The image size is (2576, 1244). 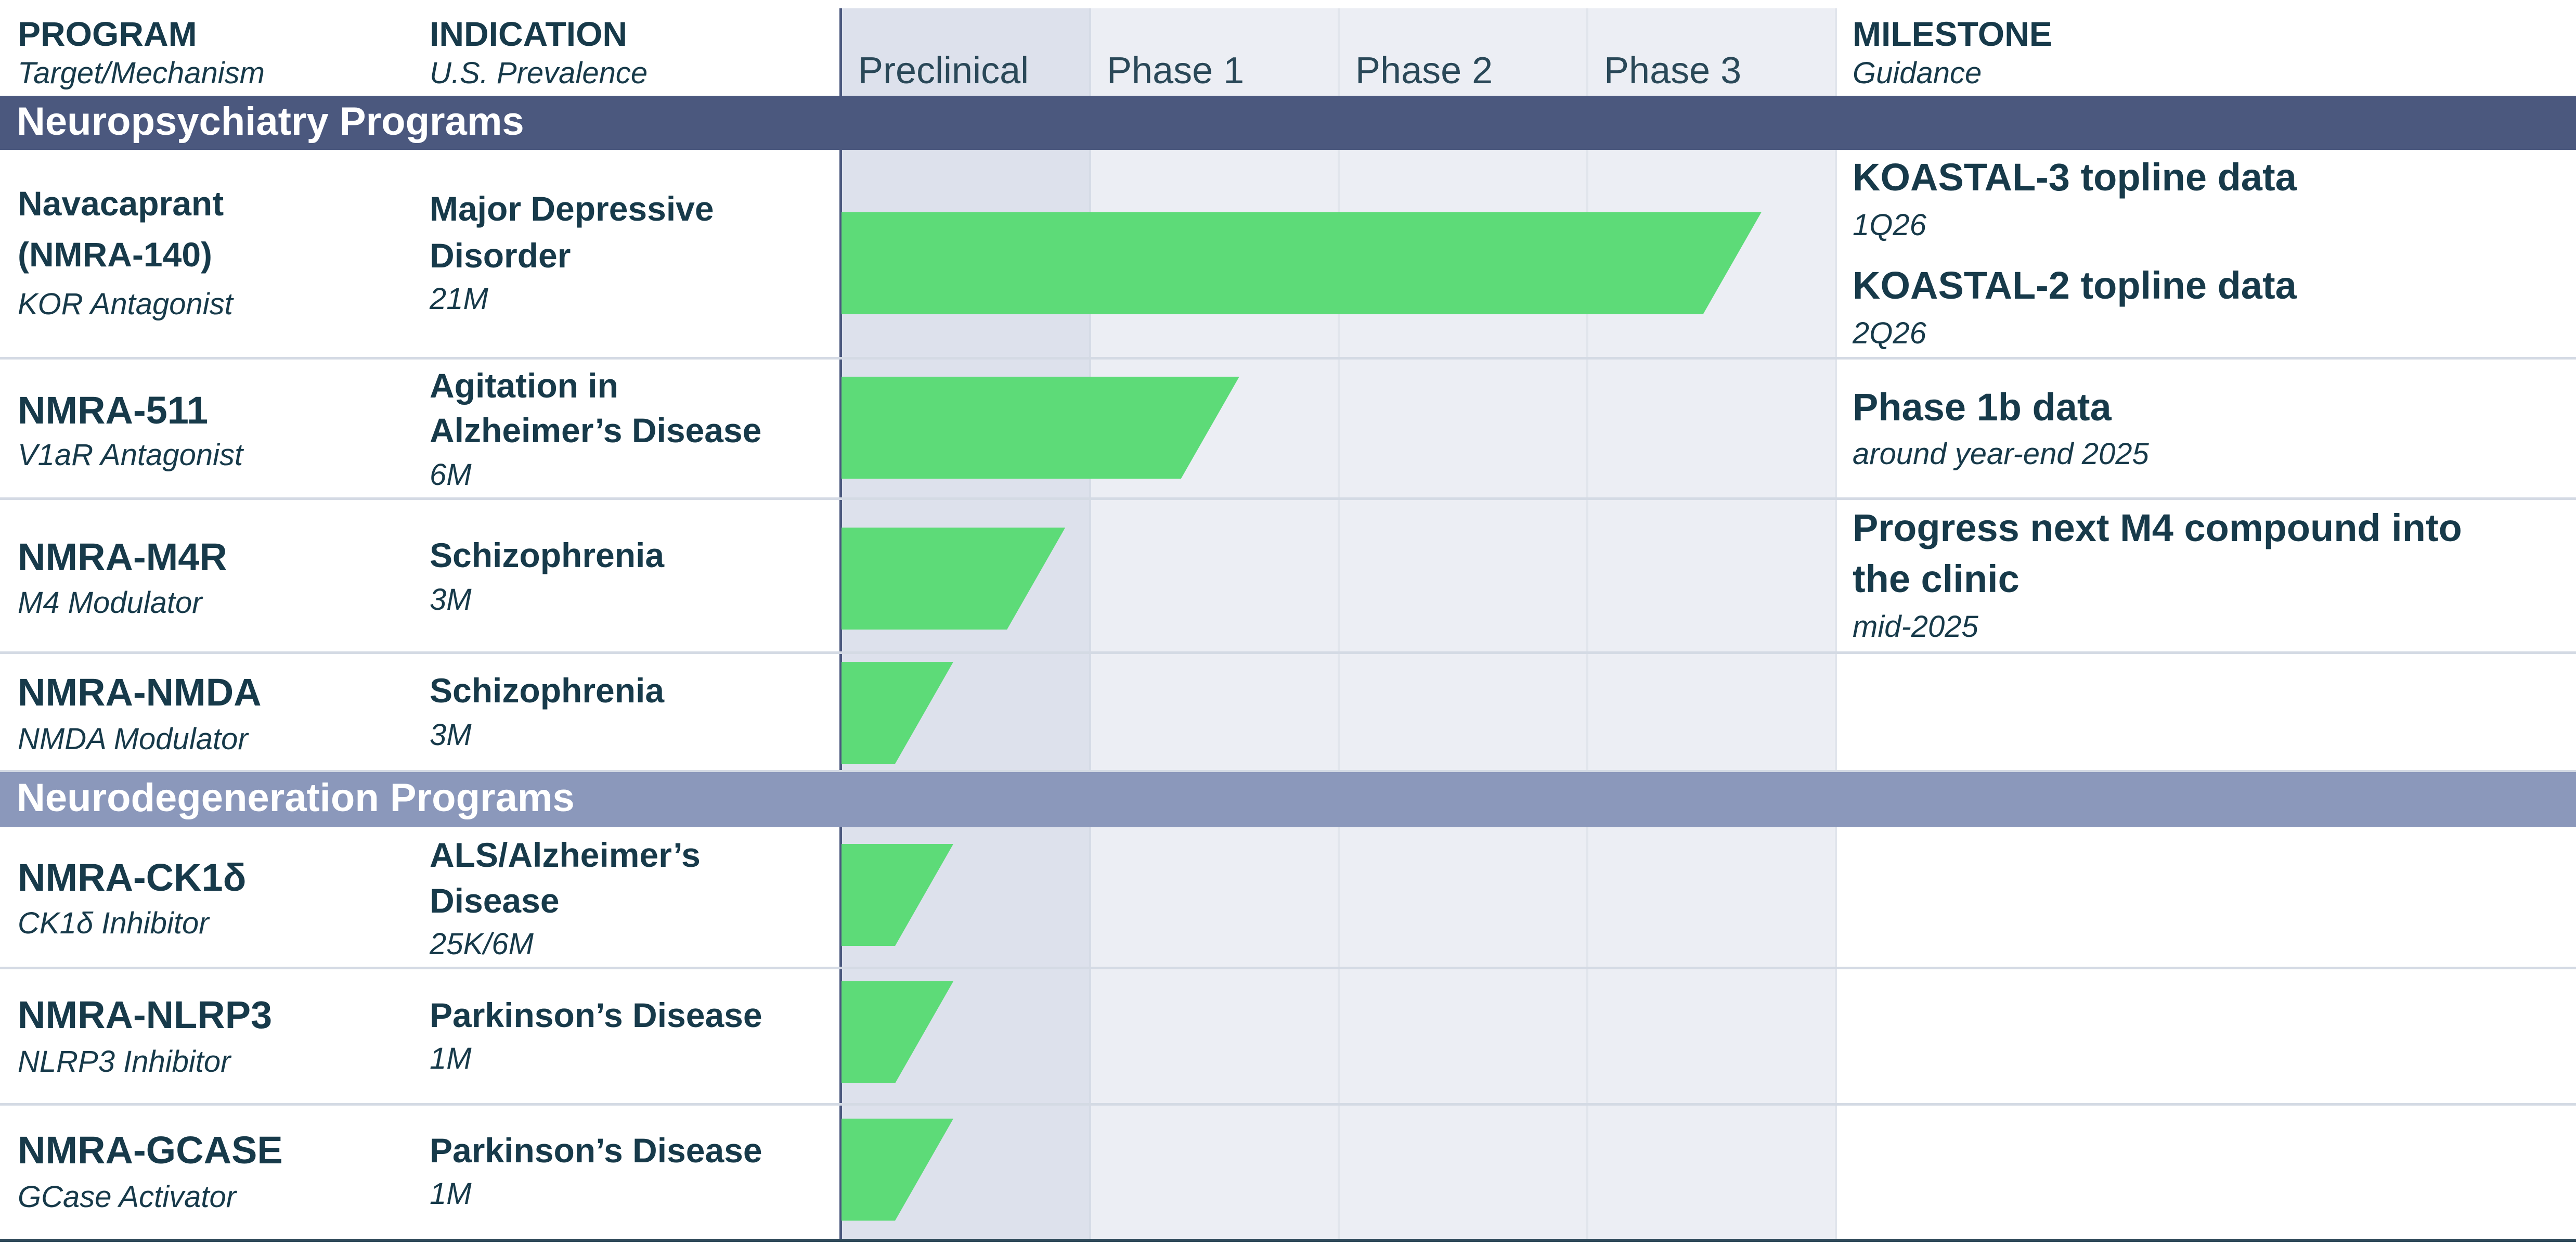 I want to click on program-name: NMRA-NMDA, so click(x=140, y=692).